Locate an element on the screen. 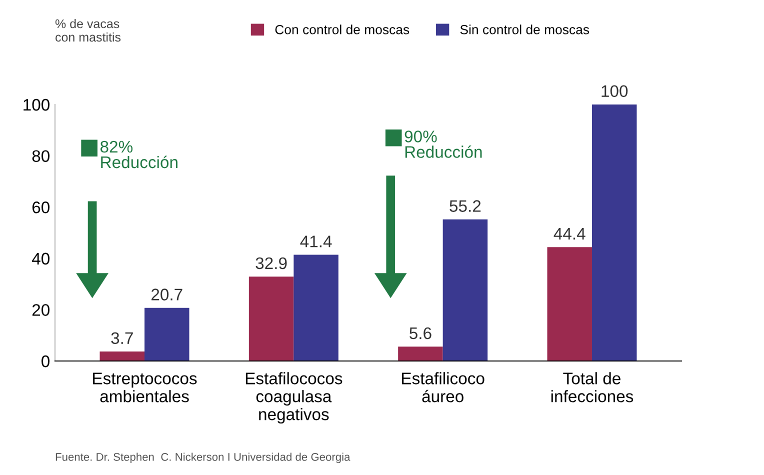  source-note: Fuente. Dr. Stephen C. Nickerson I Universidad de Georgia is located at coordinates (203, 458).